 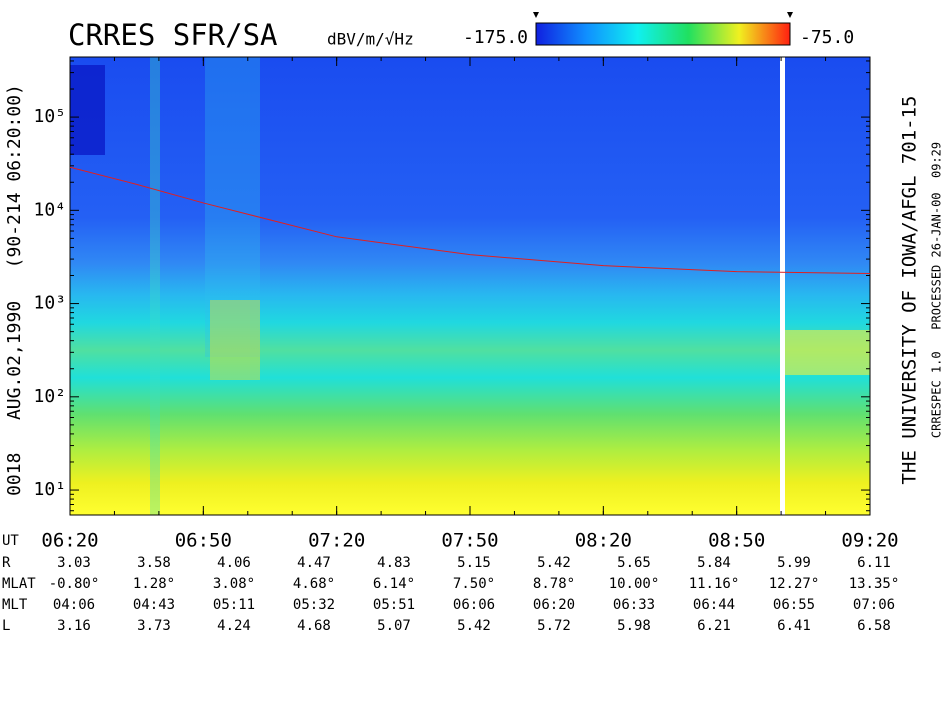 What do you see at coordinates (49, 116) in the screenshot?
I see `y-tick-label: 10⁵` at bounding box center [49, 116].